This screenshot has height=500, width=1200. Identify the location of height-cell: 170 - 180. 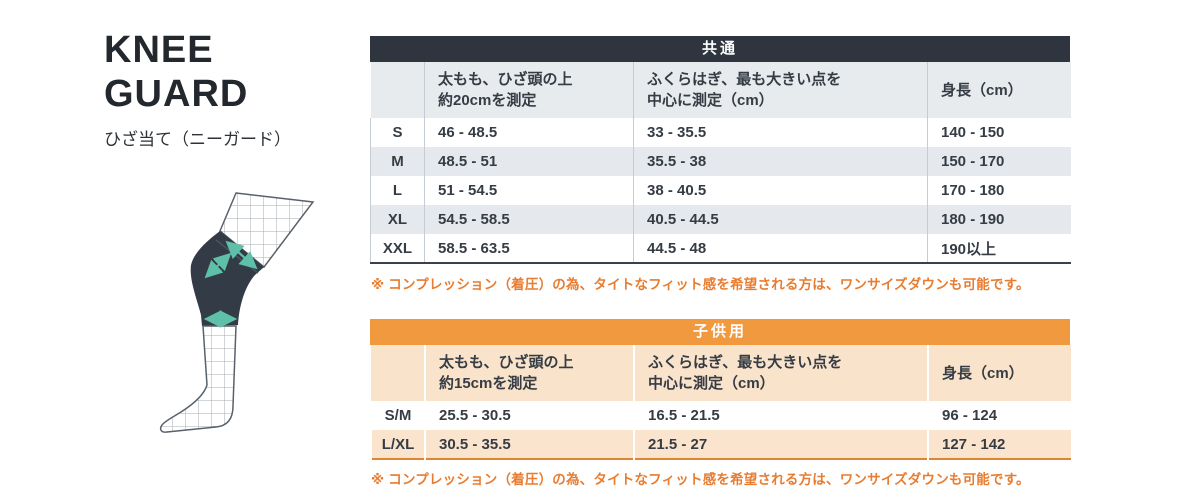
(999, 190).